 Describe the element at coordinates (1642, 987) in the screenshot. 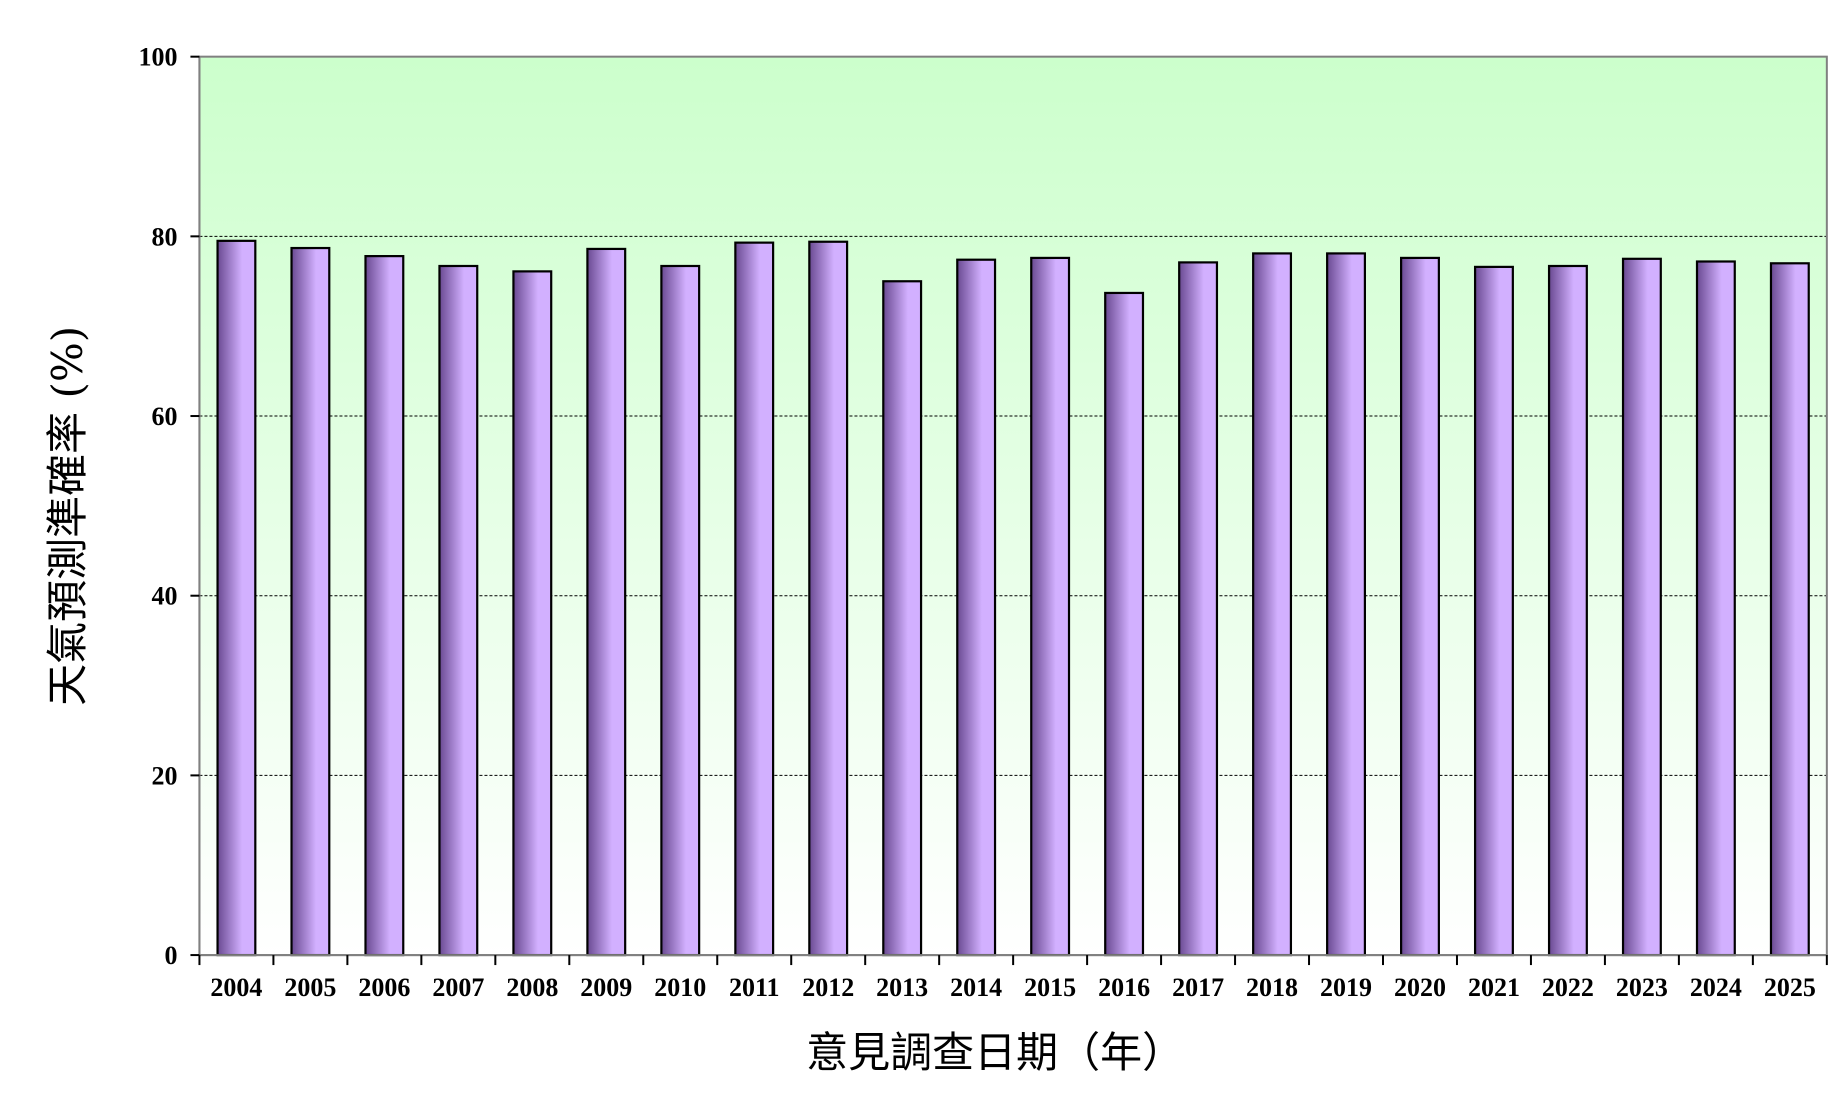

I see `x-tick-label: 2023` at that location.